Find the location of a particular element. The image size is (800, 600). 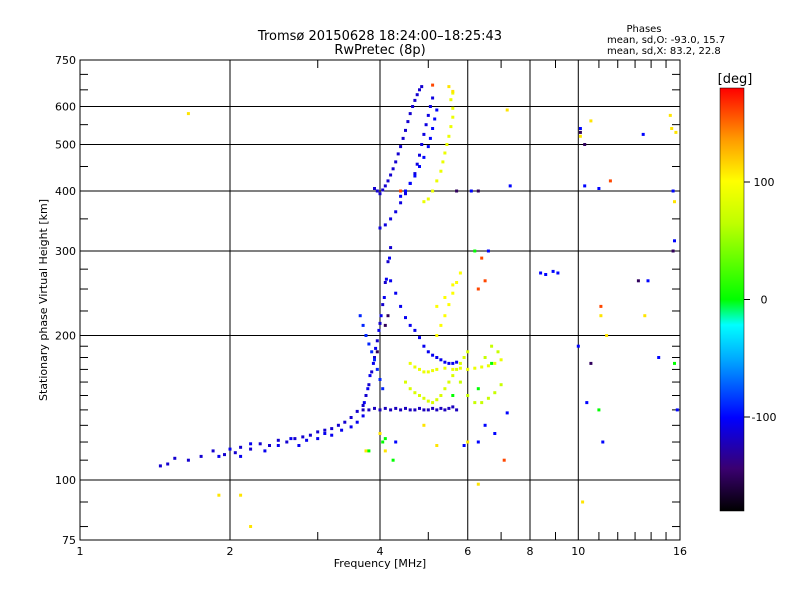

stats-heading: Phases is located at coordinates (643, 29).